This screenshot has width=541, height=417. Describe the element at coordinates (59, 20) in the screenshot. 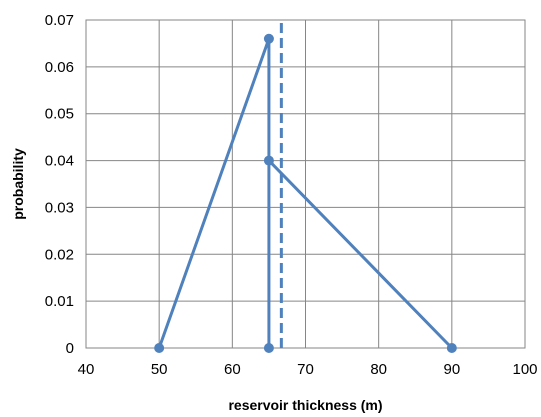

I see `y-tick-label: 0.07` at that location.